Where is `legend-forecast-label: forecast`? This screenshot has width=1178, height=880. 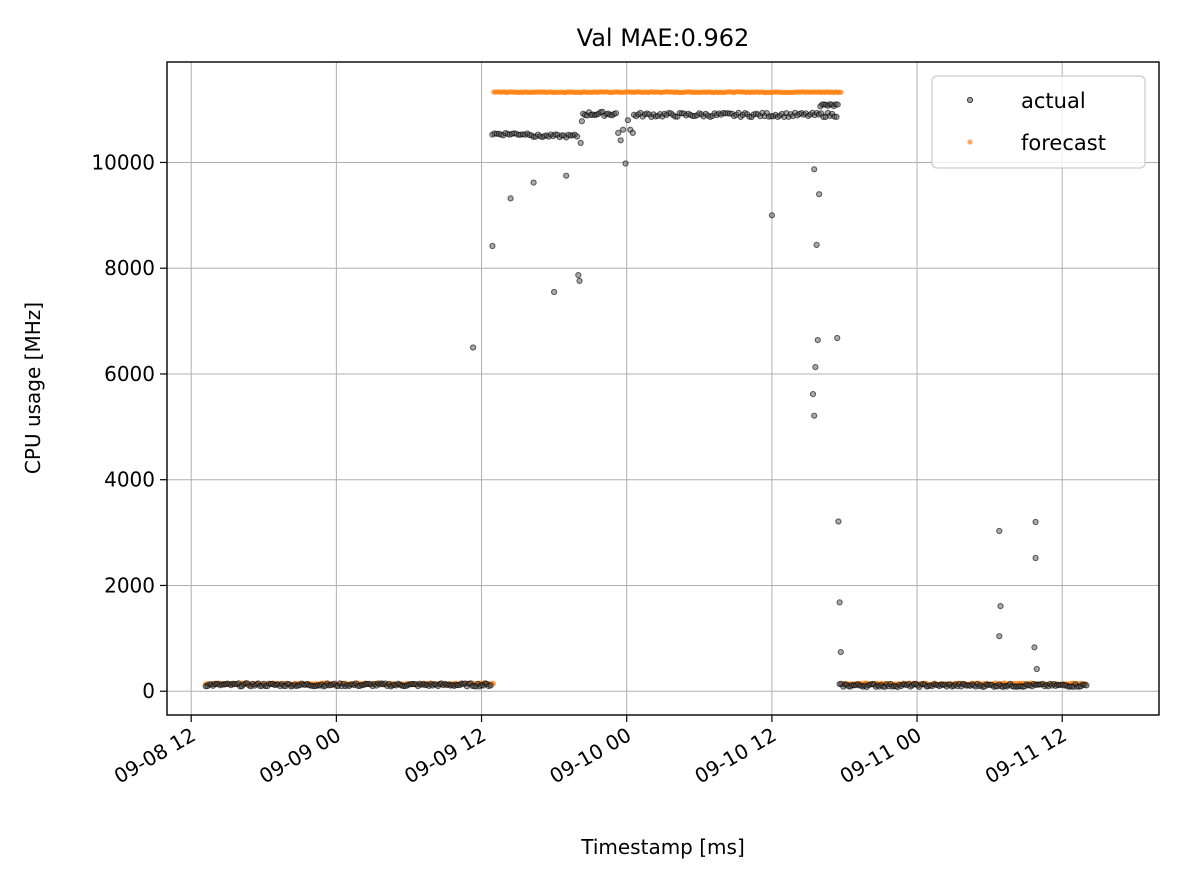
legend-forecast-label: forecast is located at coordinates (1063, 143).